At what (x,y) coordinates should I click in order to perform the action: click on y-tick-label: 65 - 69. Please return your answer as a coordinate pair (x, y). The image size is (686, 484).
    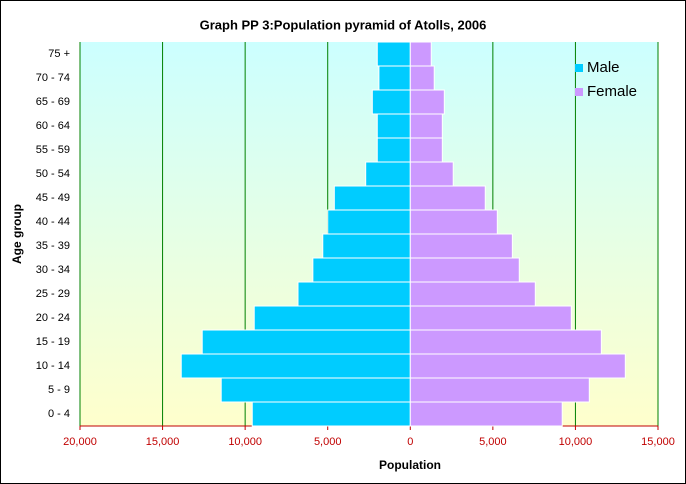
    Looking at the image, I should click on (53, 102).